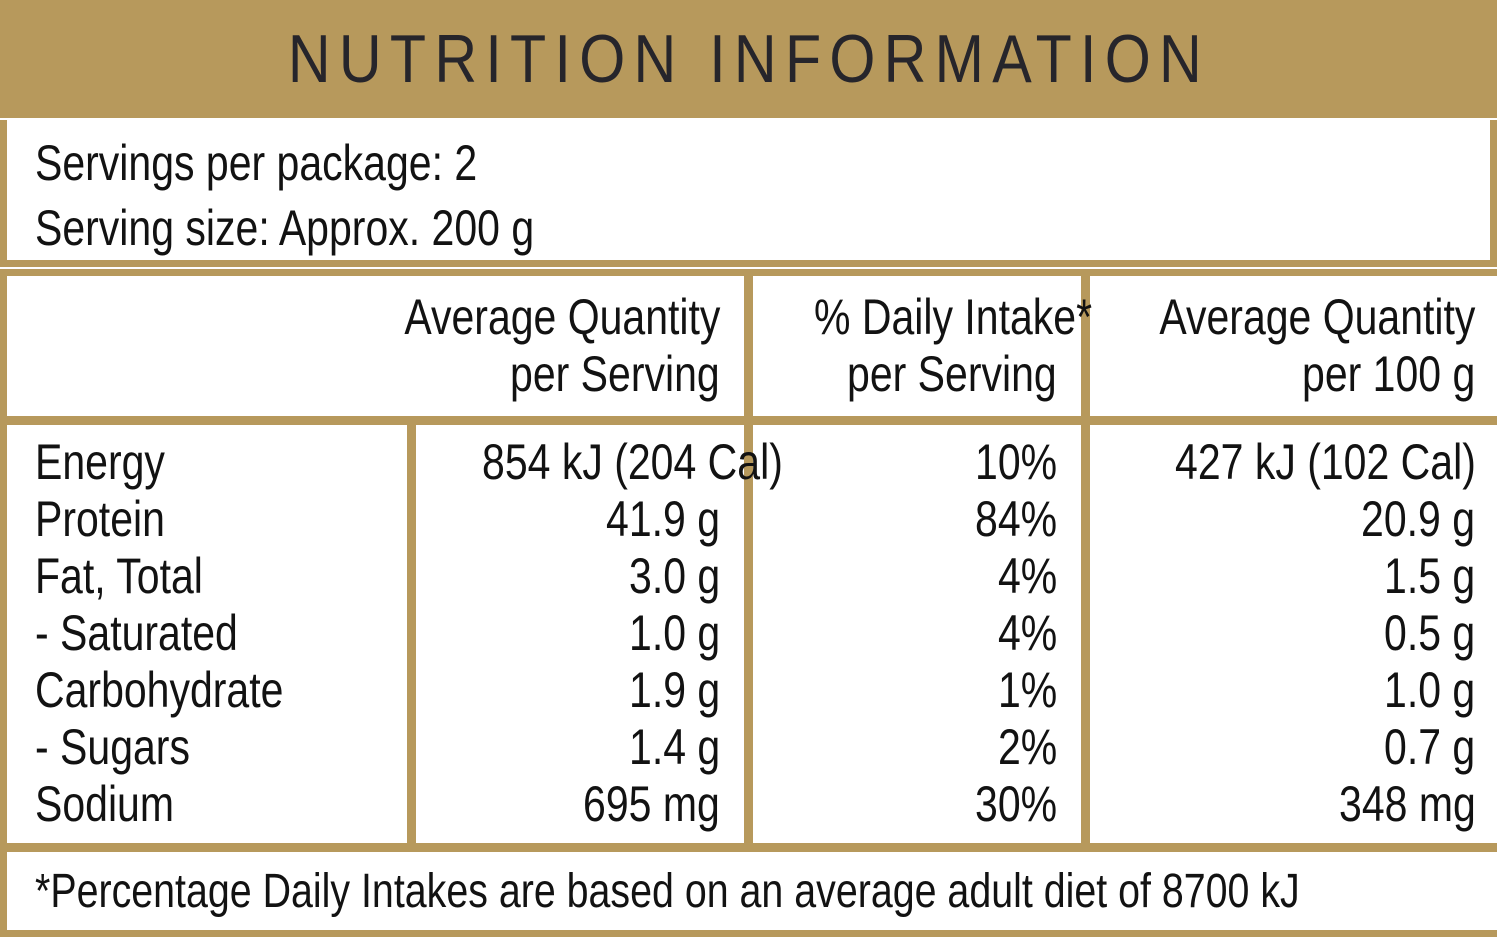 The image size is (1497, 937). What do you see at coordinates (1430, 633) in the screenshot?
I see `nutrient-value: 0.5 g` at bounding box center [1430, 633].